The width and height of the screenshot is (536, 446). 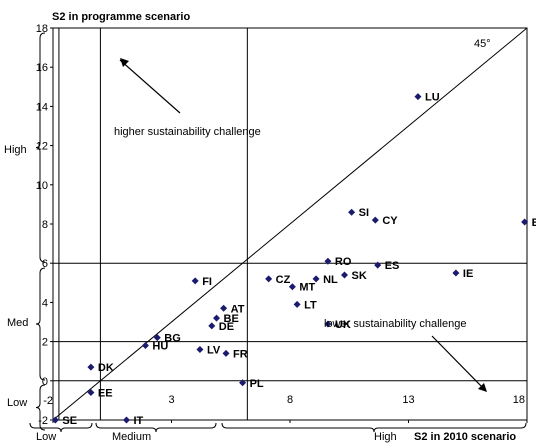 What do you see at coordinates (482, 44) in the screenshot?
I see `diagonal-label: 45°` at bounding box center [482, 44].